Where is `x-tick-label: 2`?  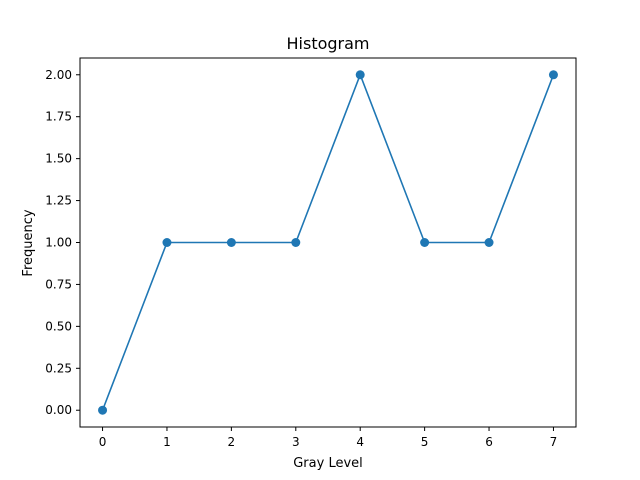
x-tick-label: 2 is located at coordinates (232, 442).